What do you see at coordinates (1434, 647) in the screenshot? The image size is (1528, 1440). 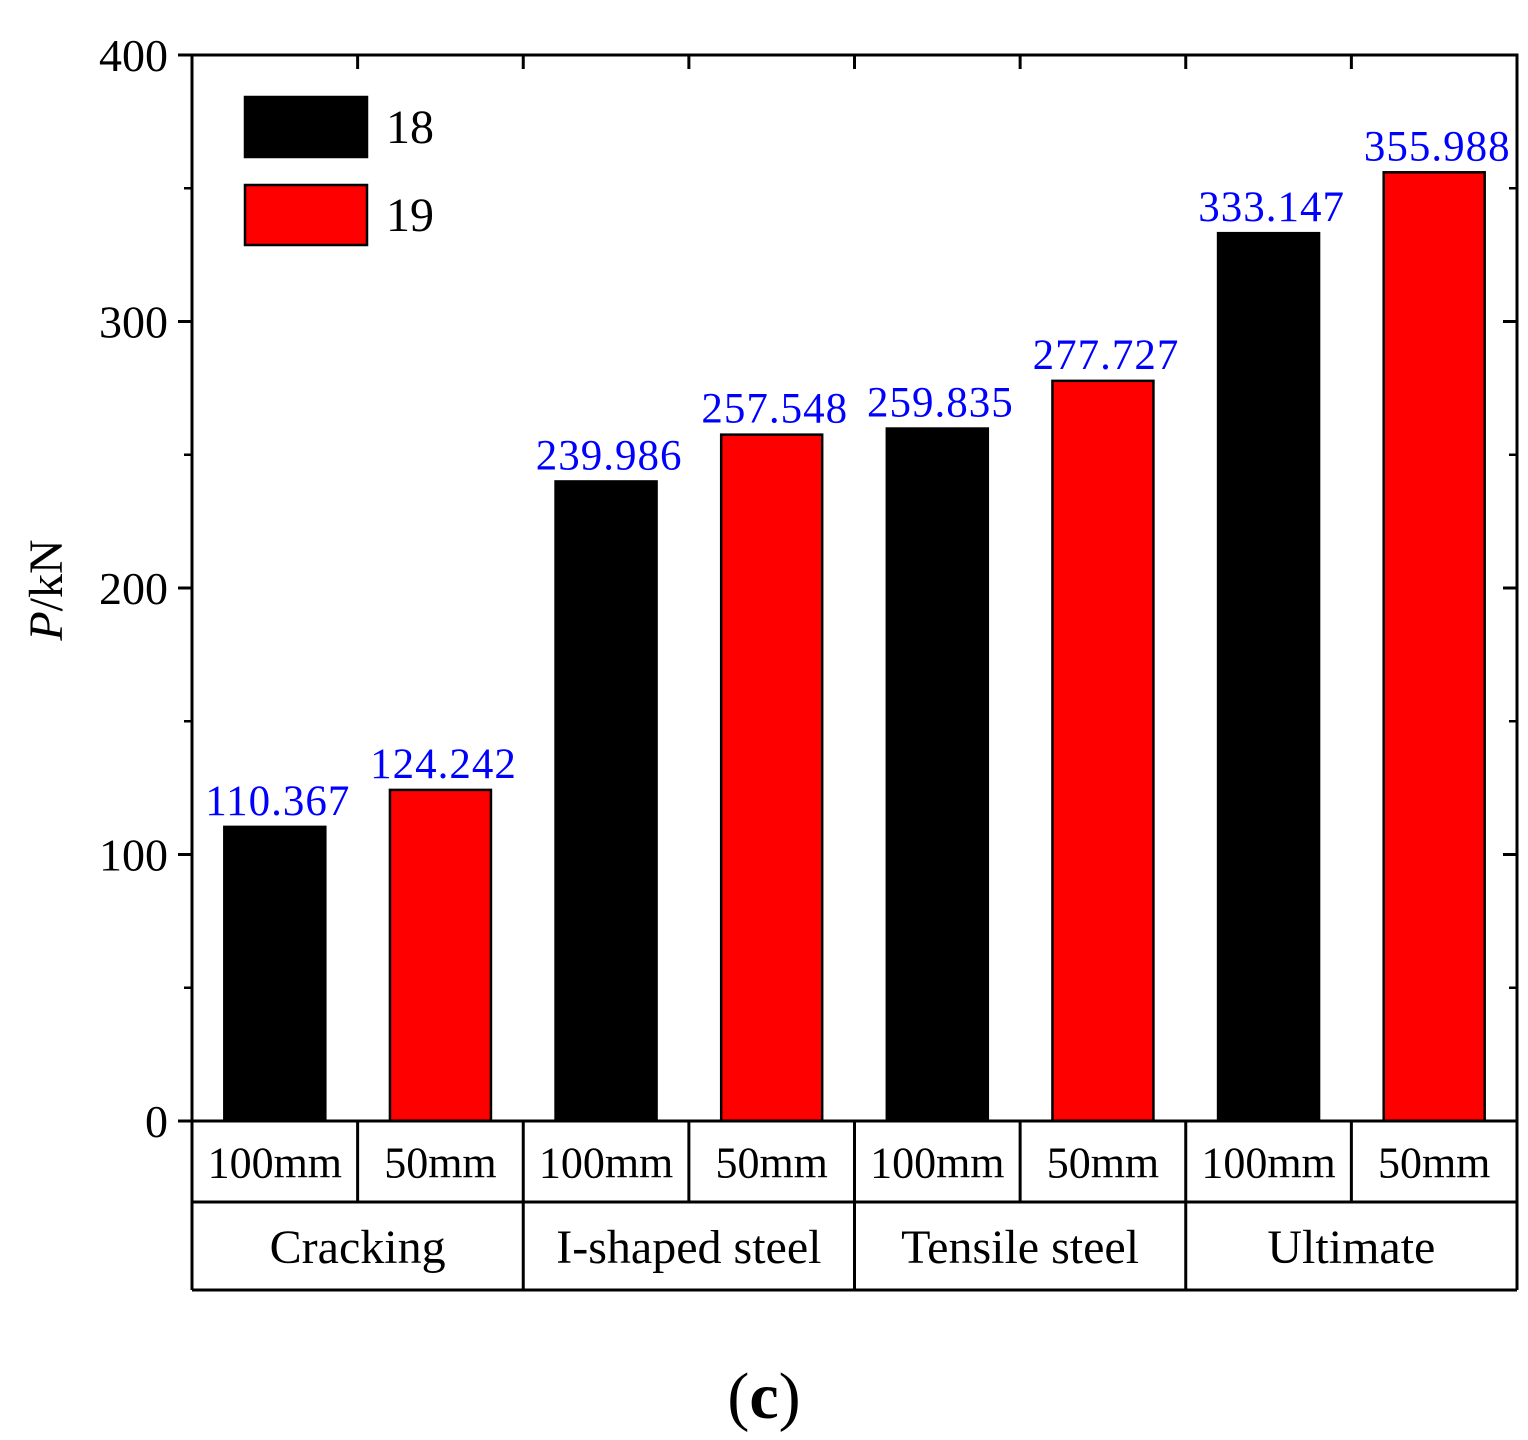 I see `bar-ultimate-50mm` at bounding box center [1434, 647].